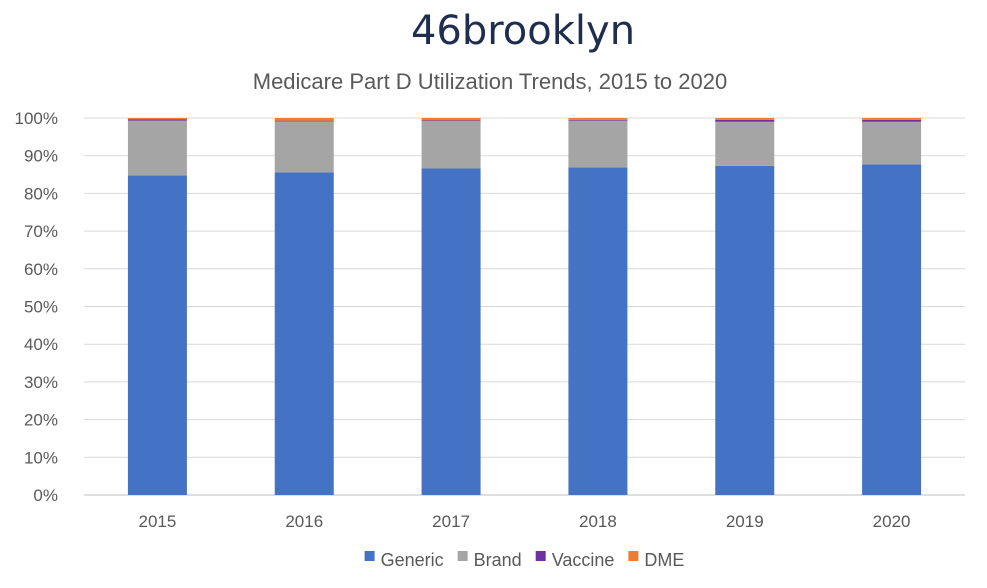 The image size is (987, 588). What do you see at coordinates (304, 333) in the screenshot?
I see `bar-generic-2016` at bounding box center [304, 333].